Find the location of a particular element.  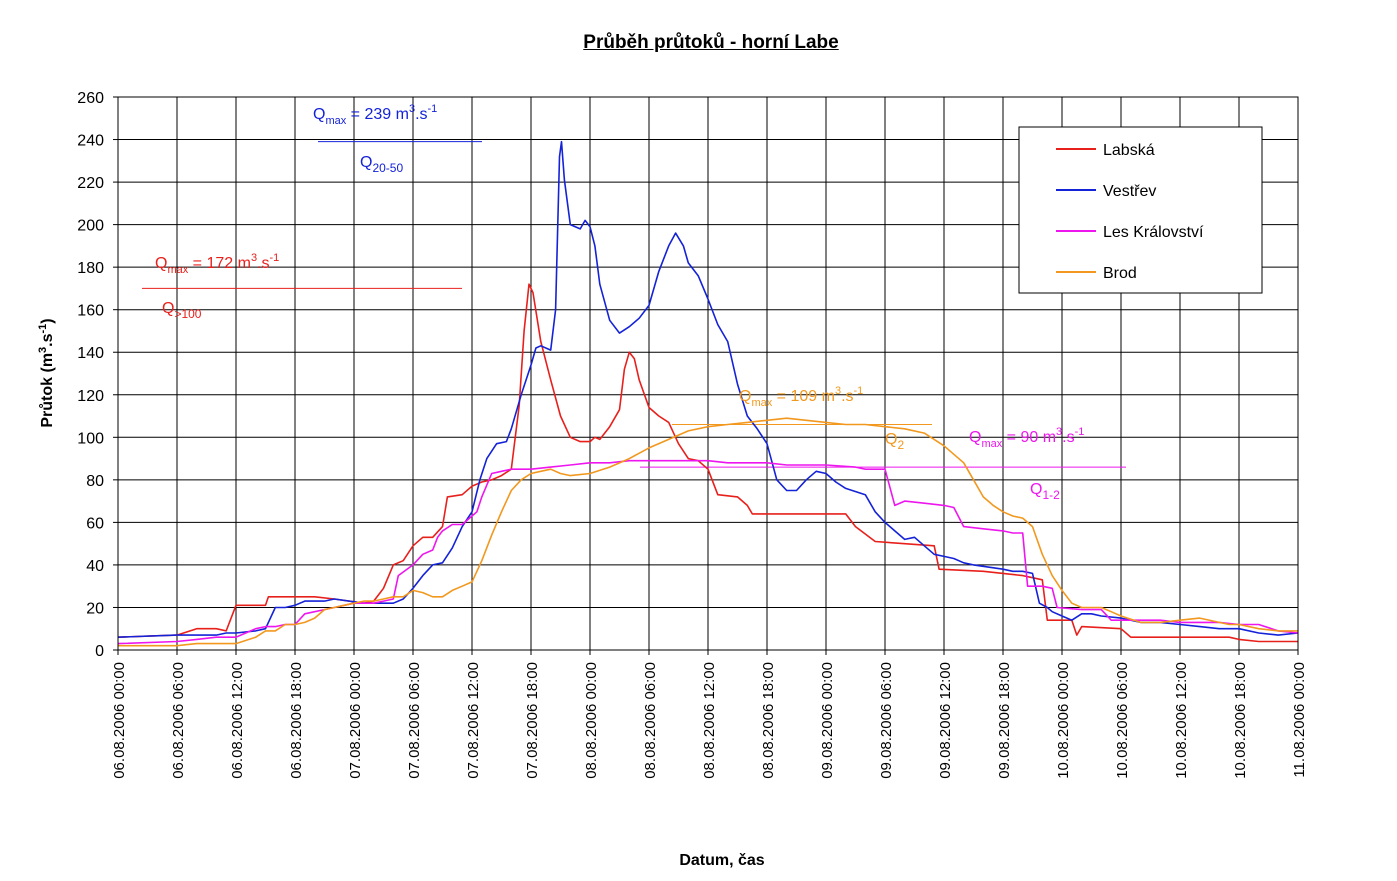

legend: Labská Vestřev Les Království Brod is located at coordinates (1140, 210).